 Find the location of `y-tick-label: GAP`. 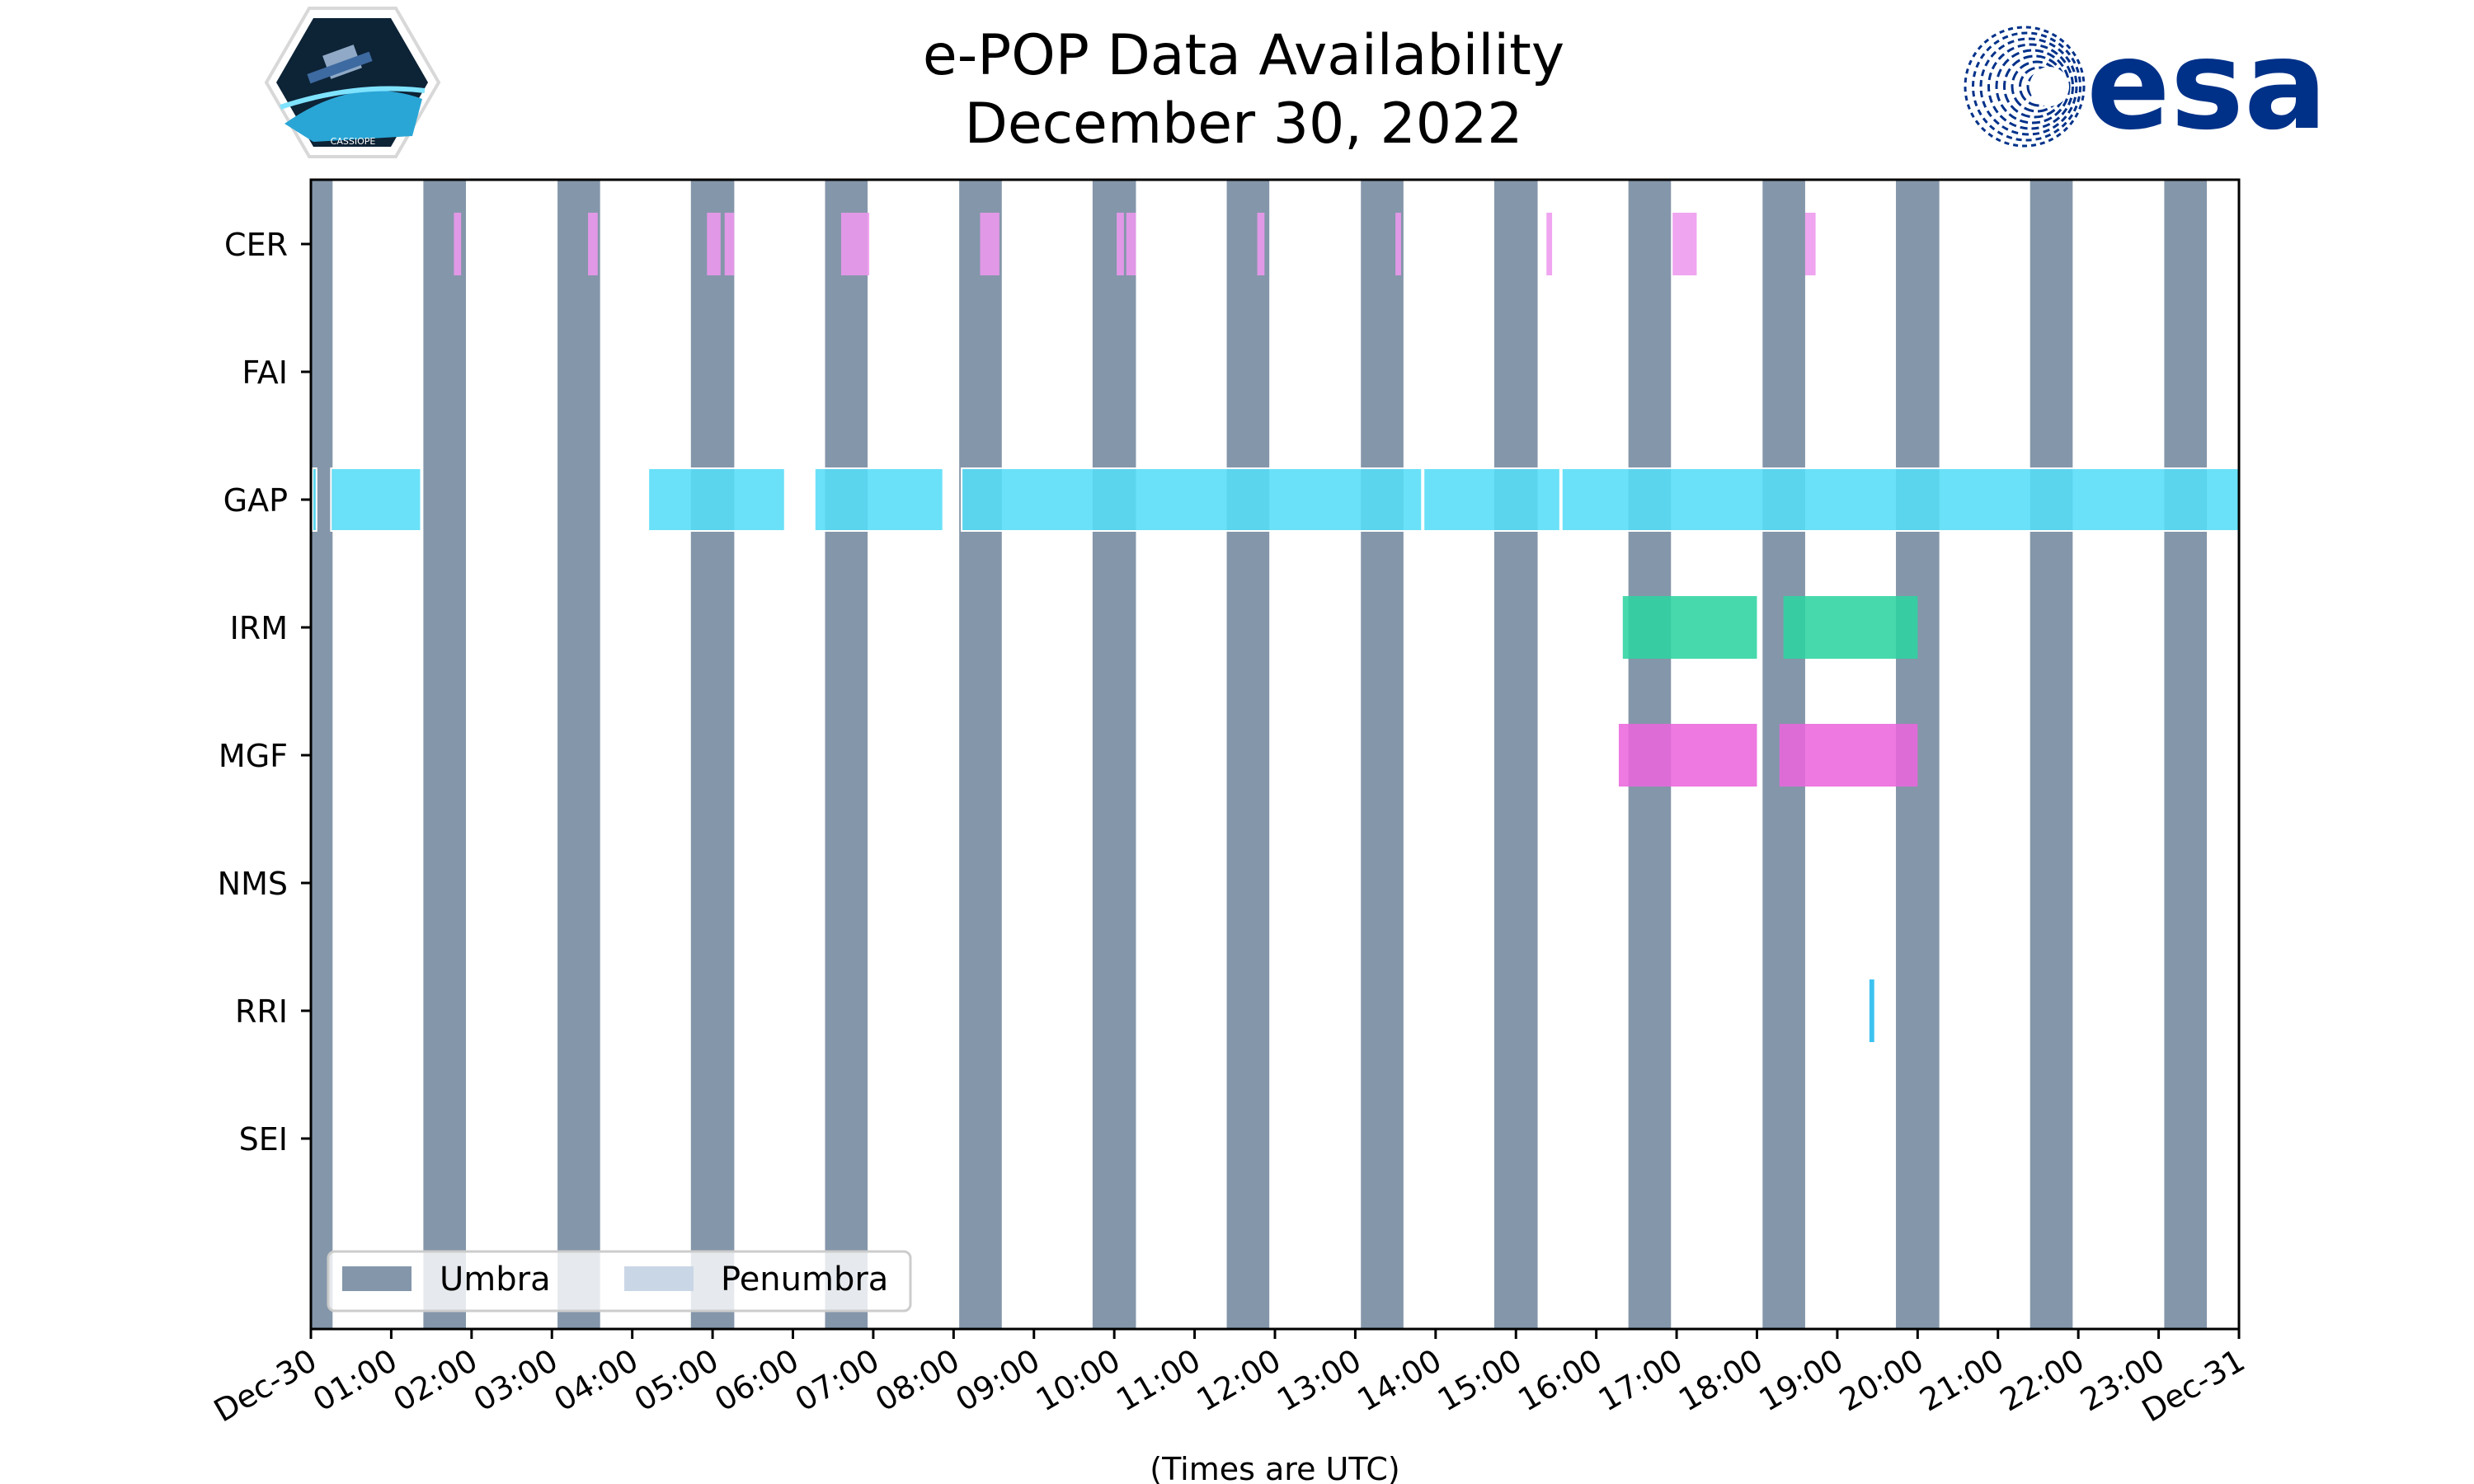

y-tick-label: GAP is located at coordinates (255, 500).